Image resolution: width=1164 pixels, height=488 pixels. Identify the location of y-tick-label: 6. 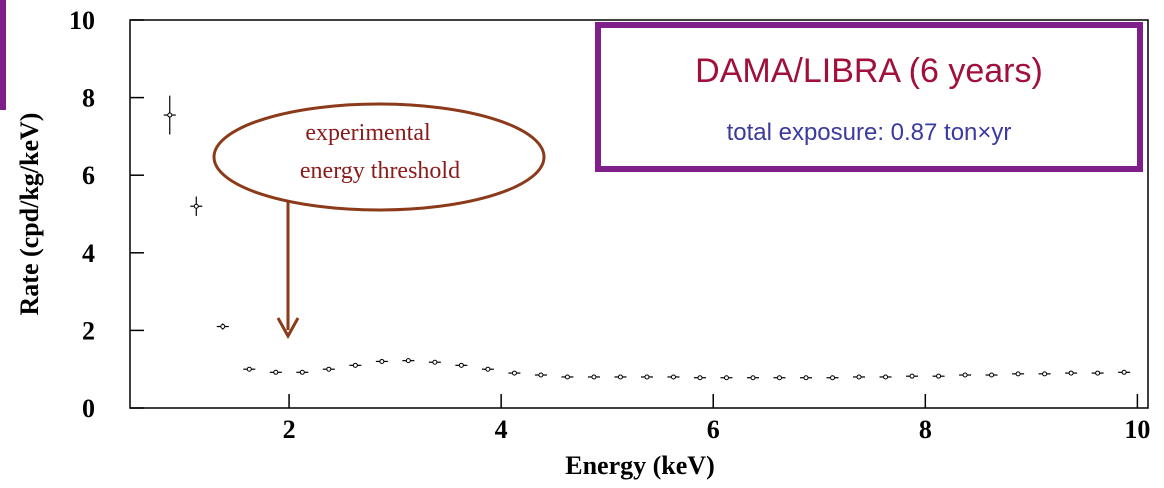
(88, 175).